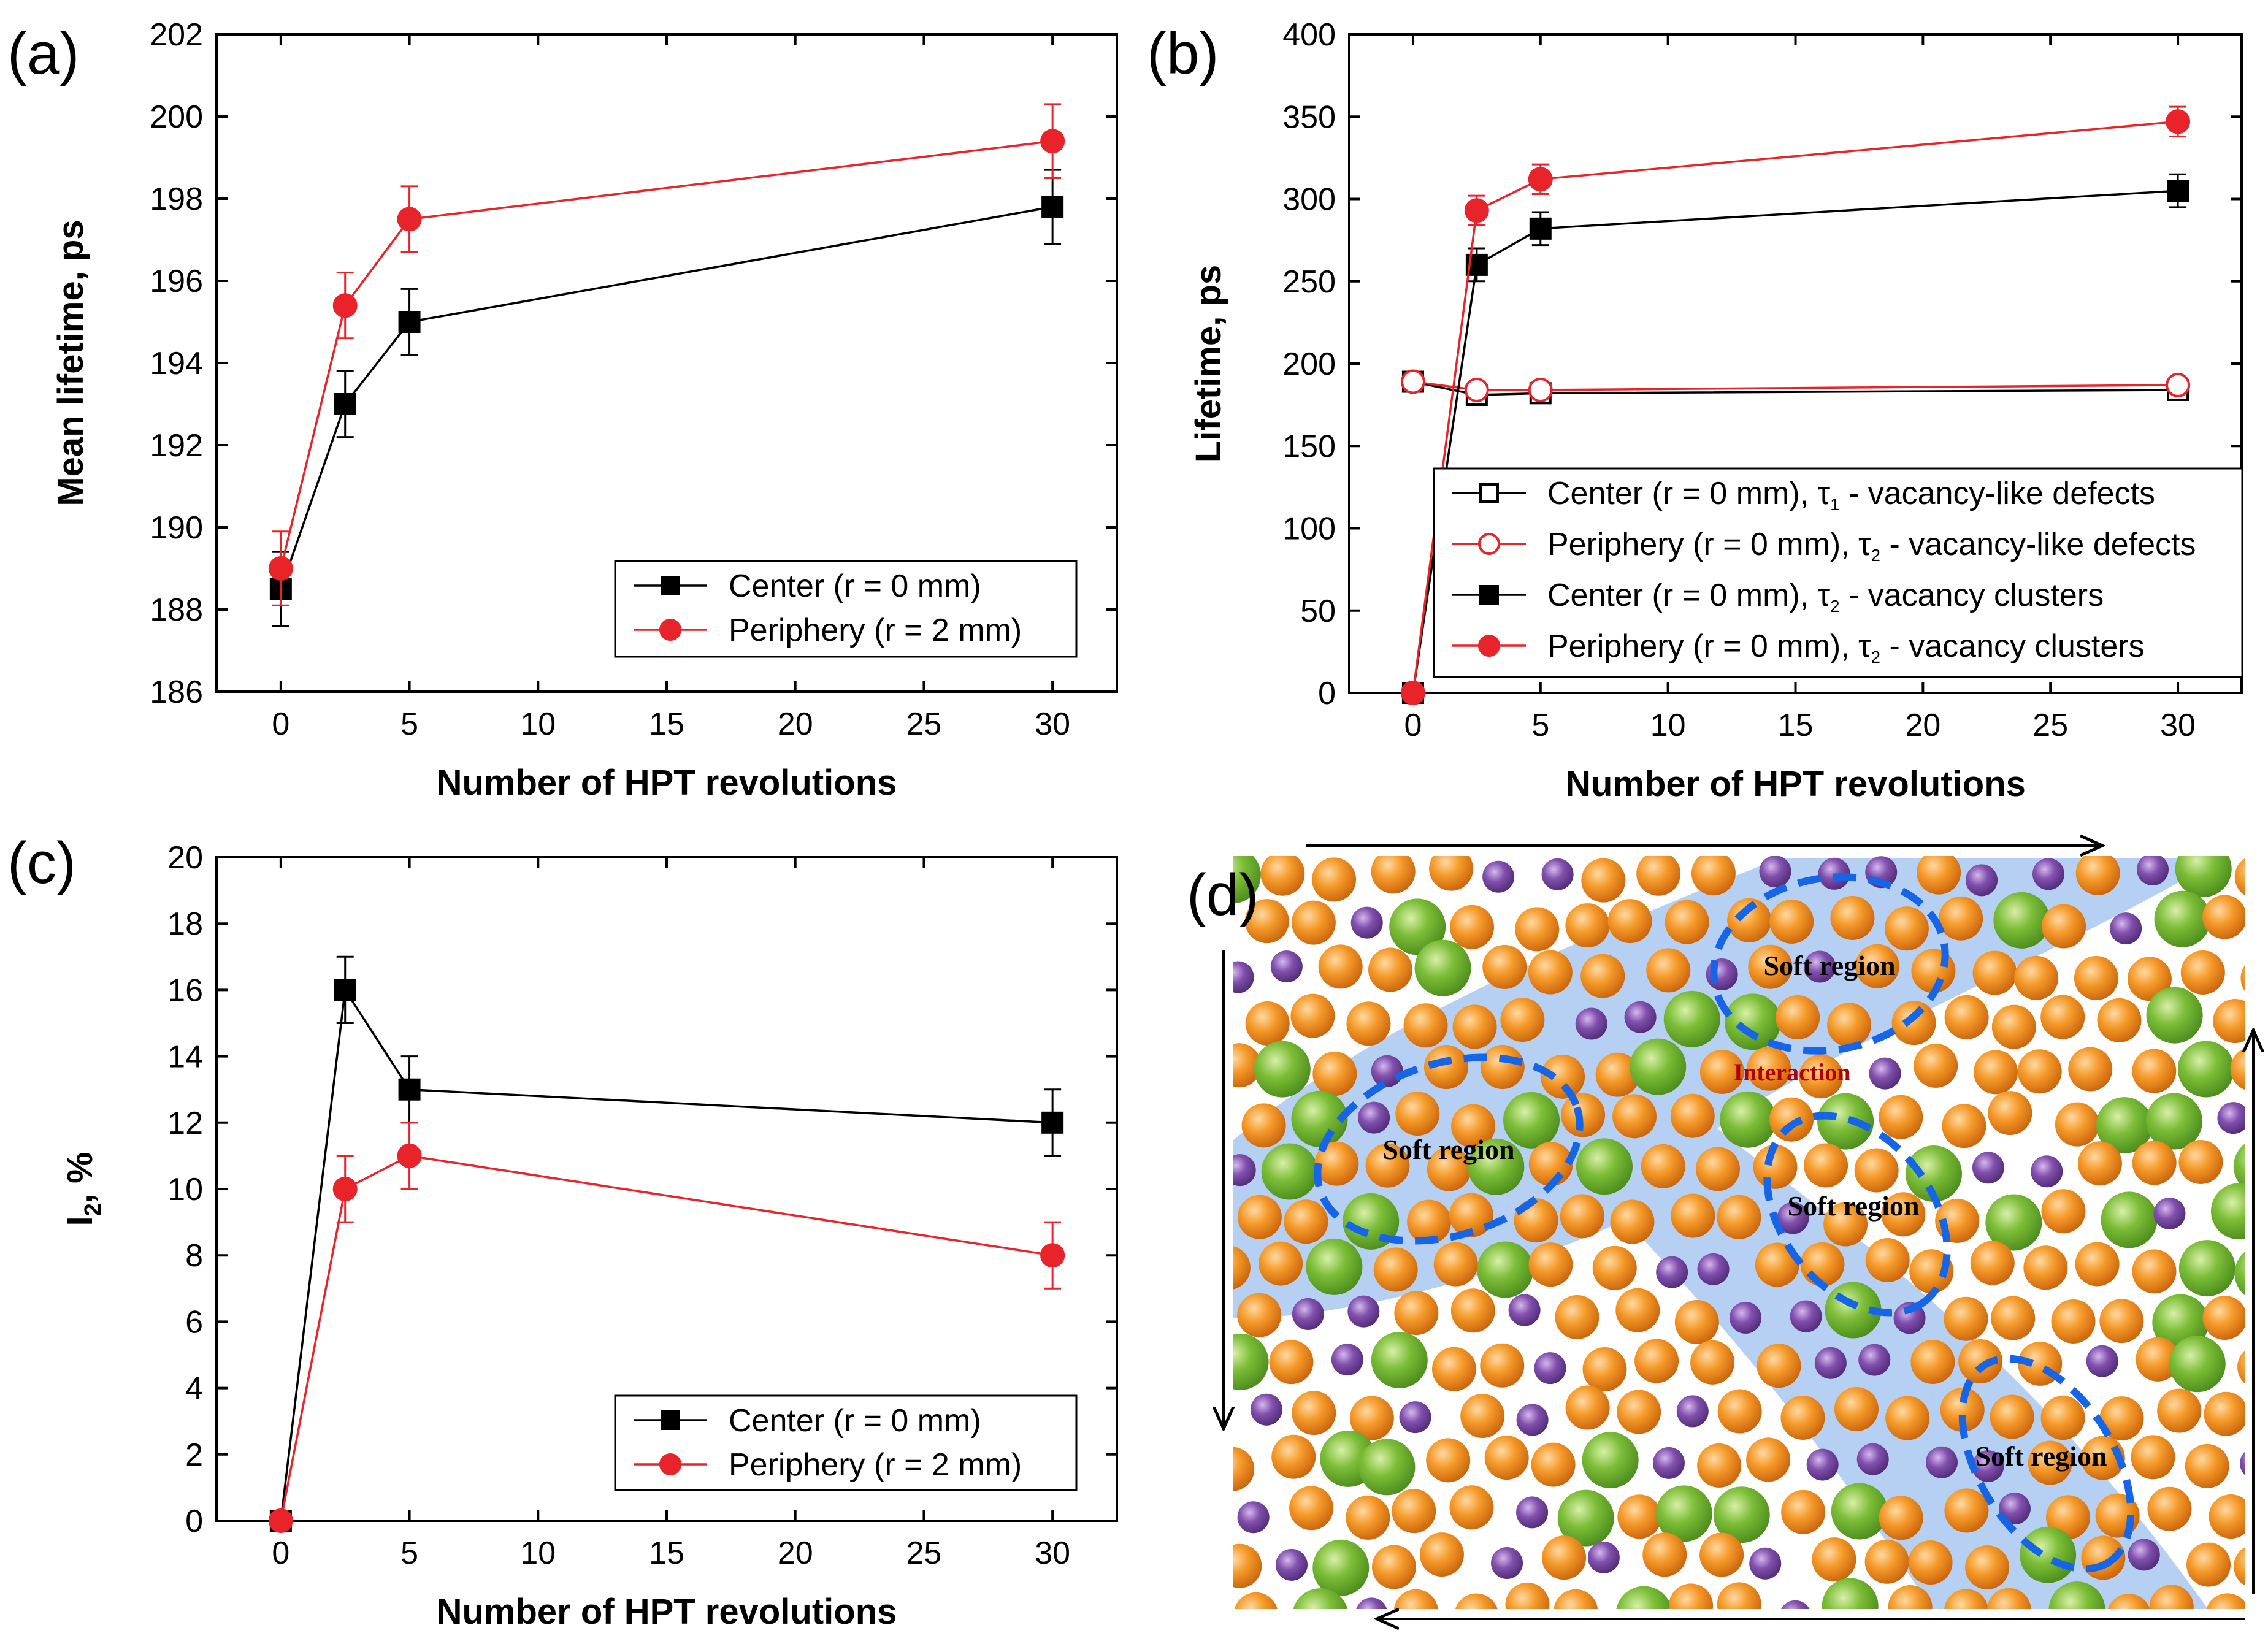 The width and height of the screenshot is (2268, 1644). I want to click on y-tick-label: 0, so click(1327, 693).